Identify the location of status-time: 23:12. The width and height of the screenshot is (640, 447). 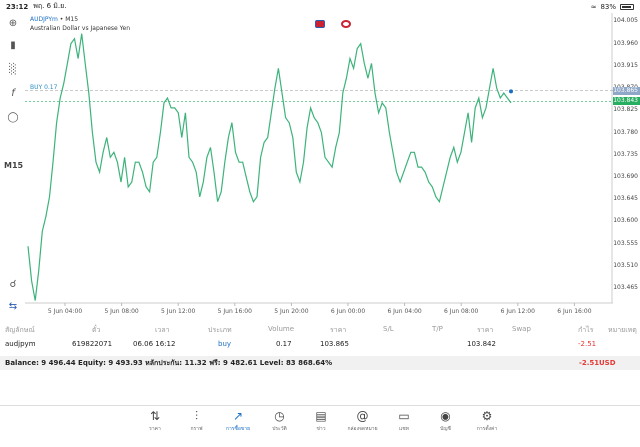
(17, 6).